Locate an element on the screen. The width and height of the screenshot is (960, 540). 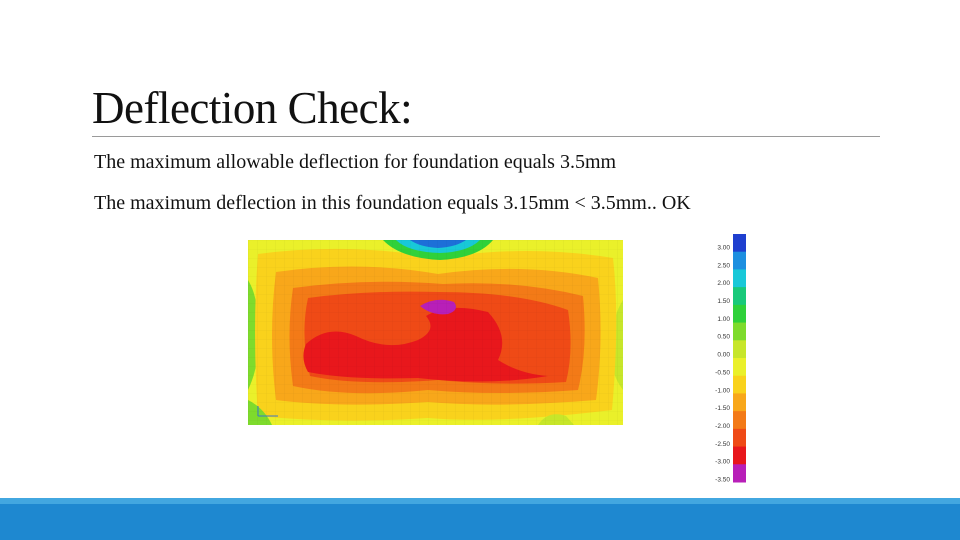
legend-label: -0.50 is located at coordinates (722, 372).